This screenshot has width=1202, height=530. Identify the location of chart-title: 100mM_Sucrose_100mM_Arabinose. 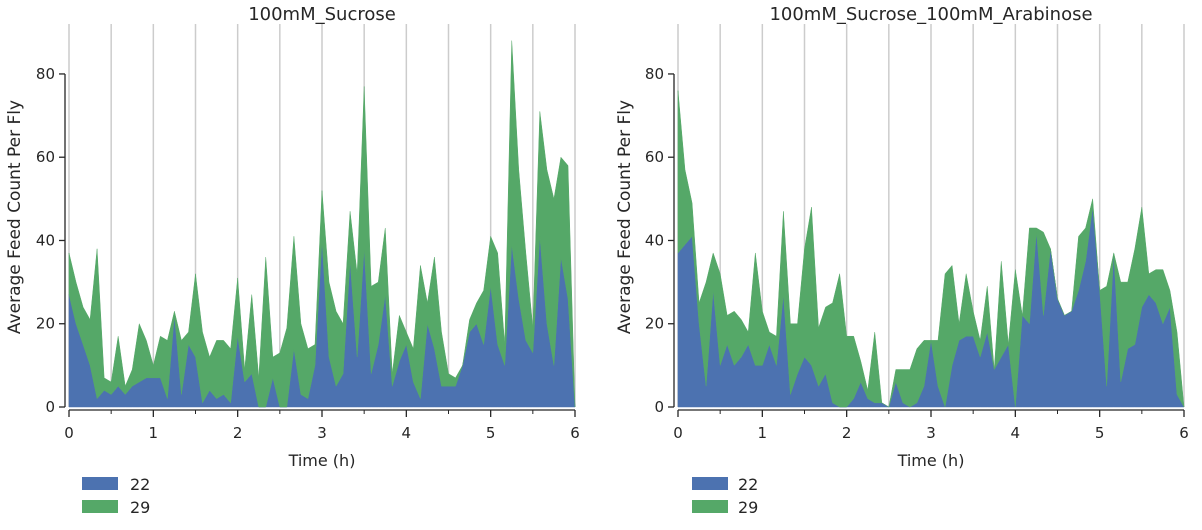
(930, 14).